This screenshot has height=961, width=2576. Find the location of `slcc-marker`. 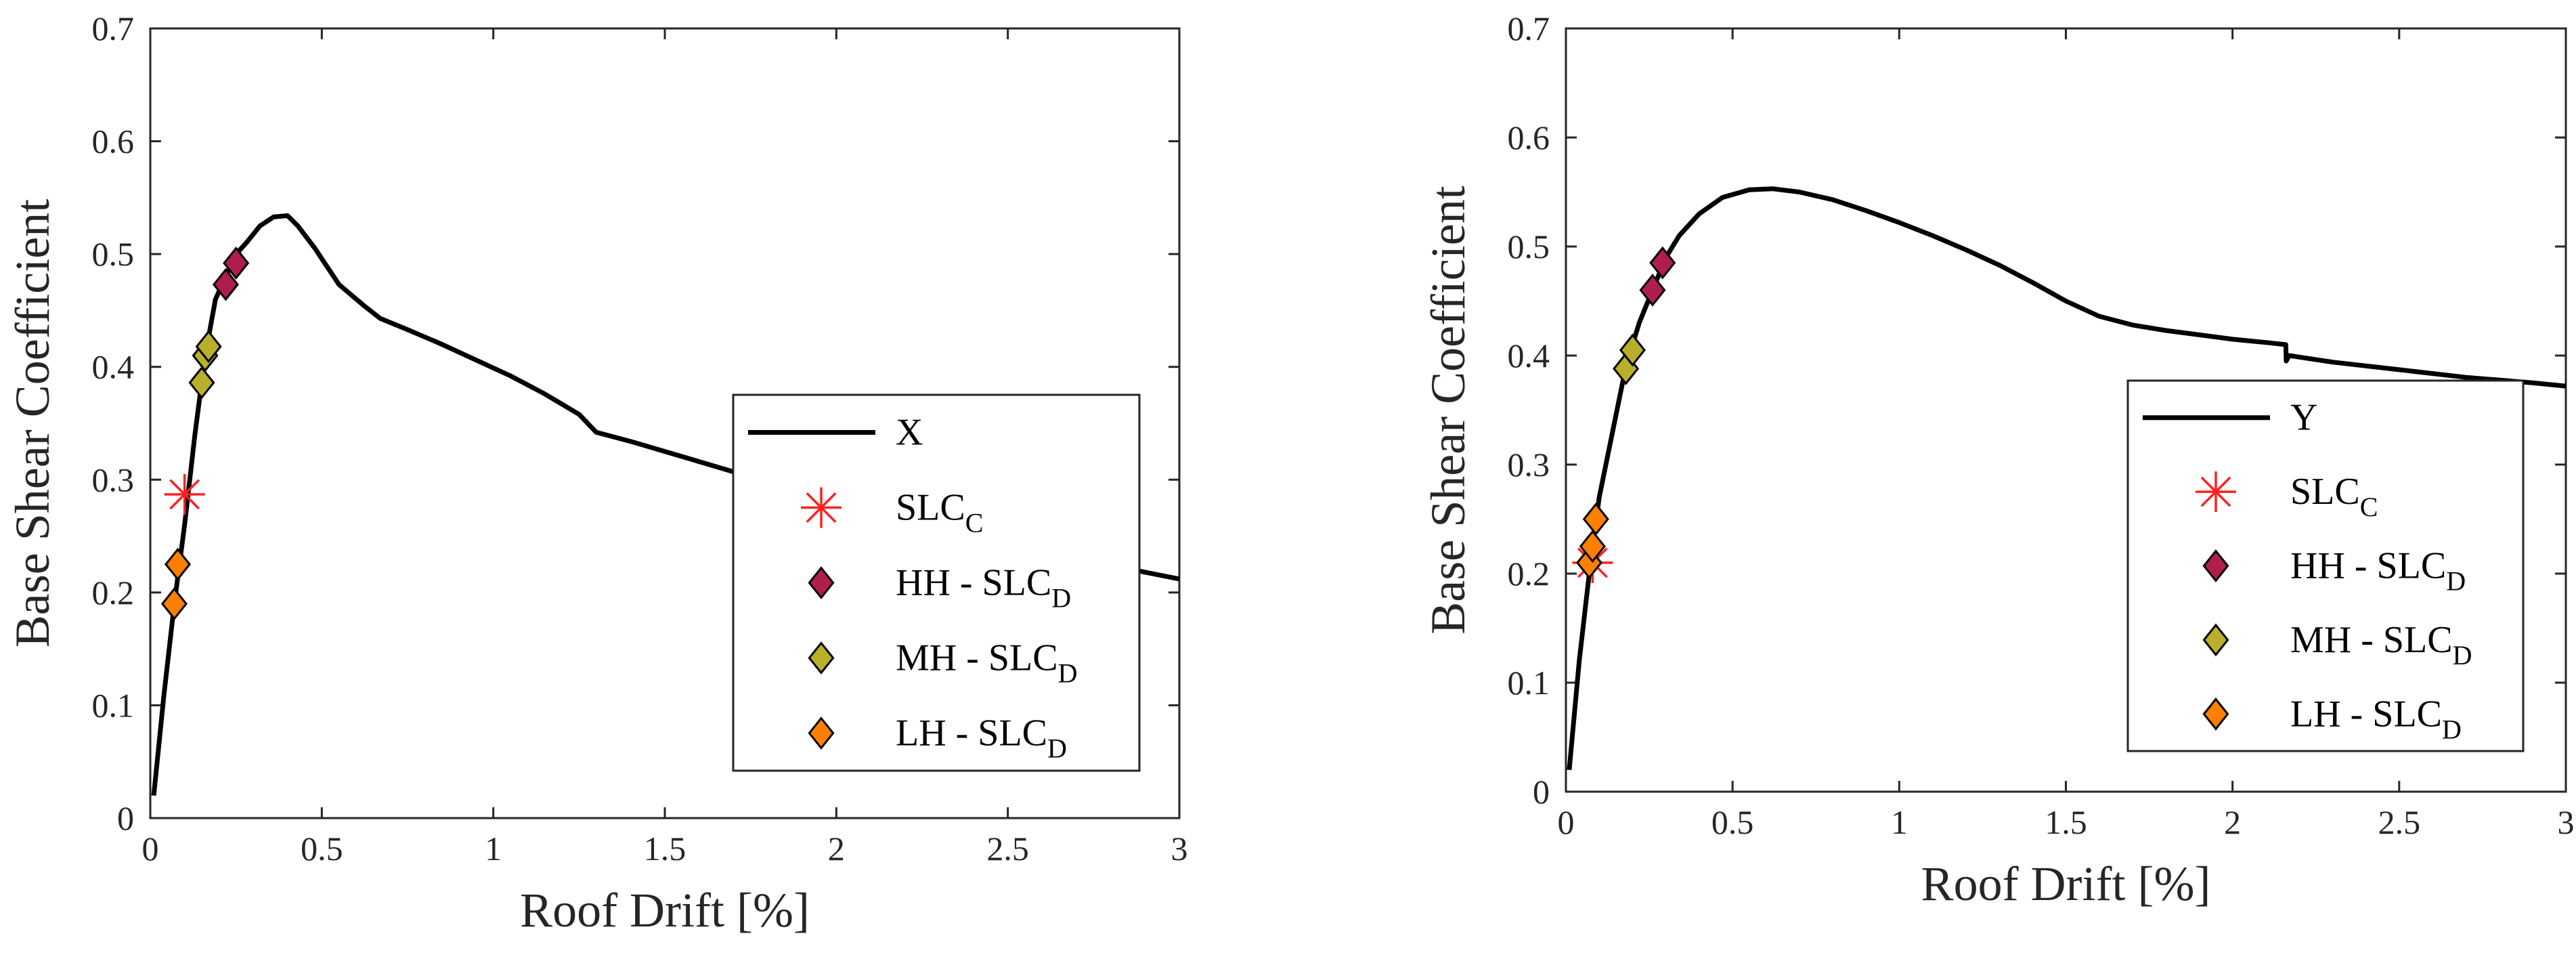

slcc-marker is located at coordinates (184, 494).